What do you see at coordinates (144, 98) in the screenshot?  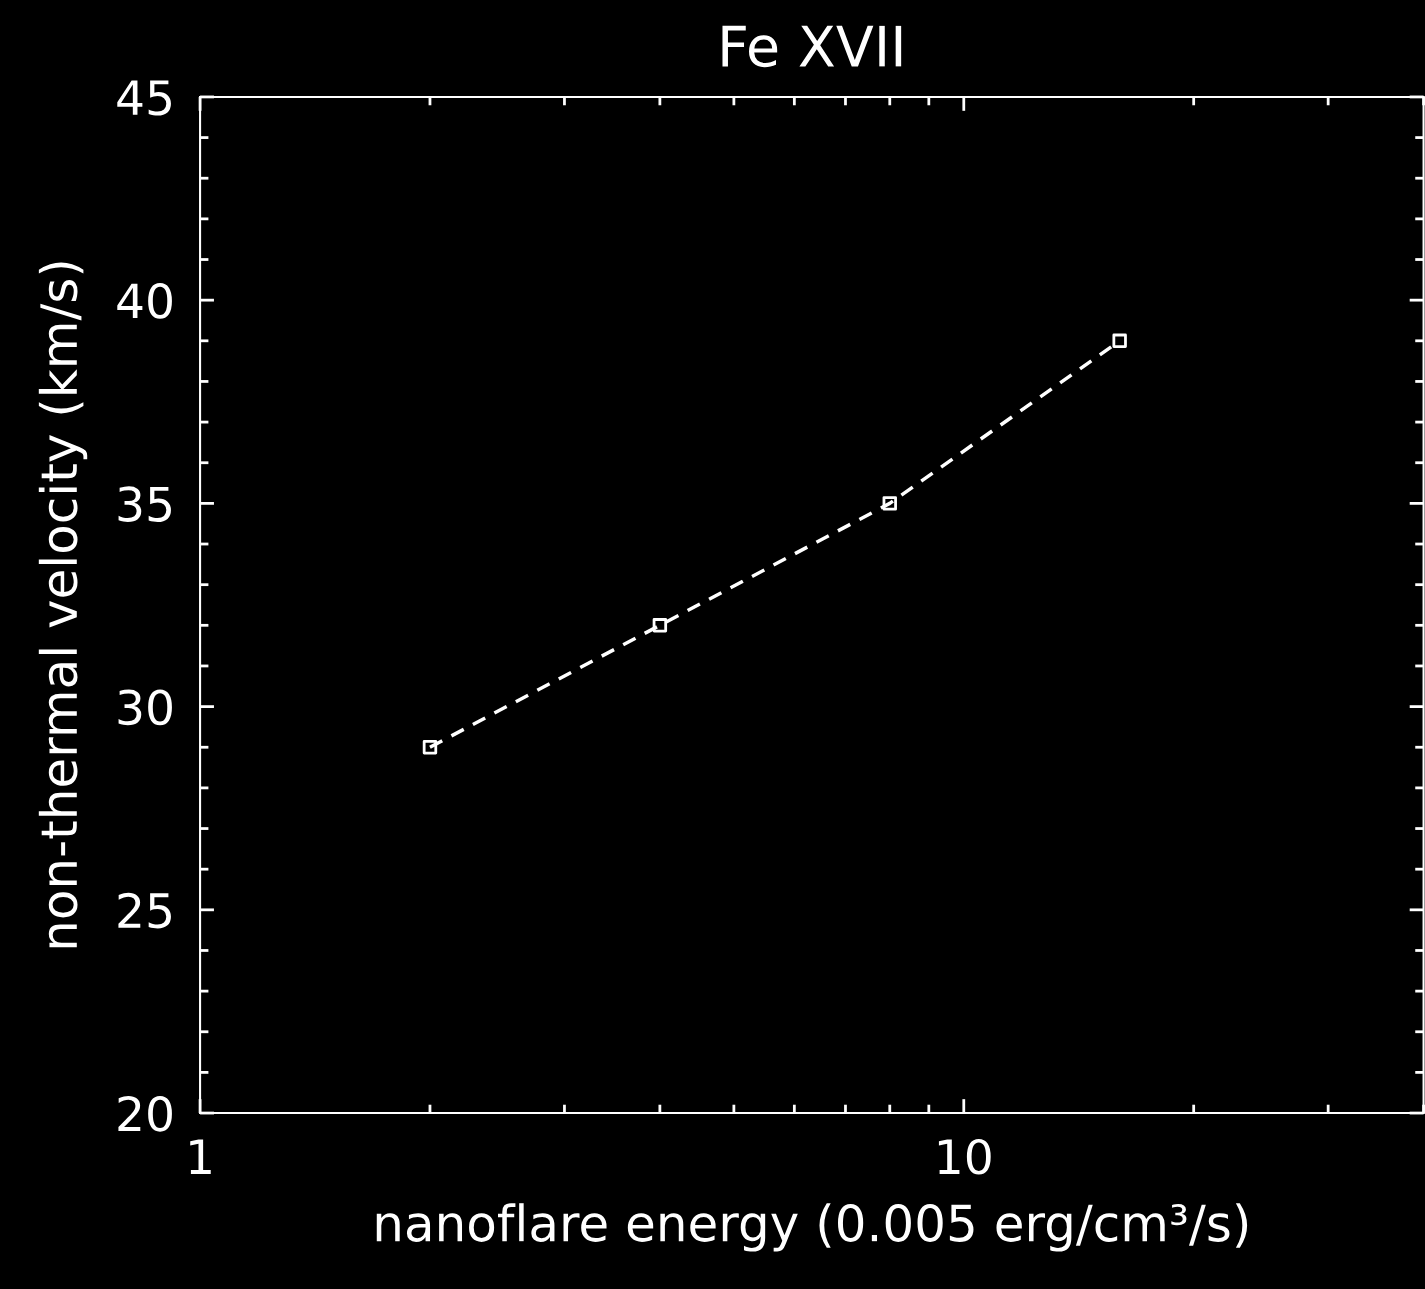 I see `y-tick-label: 45` at bounding box center [144, 98].